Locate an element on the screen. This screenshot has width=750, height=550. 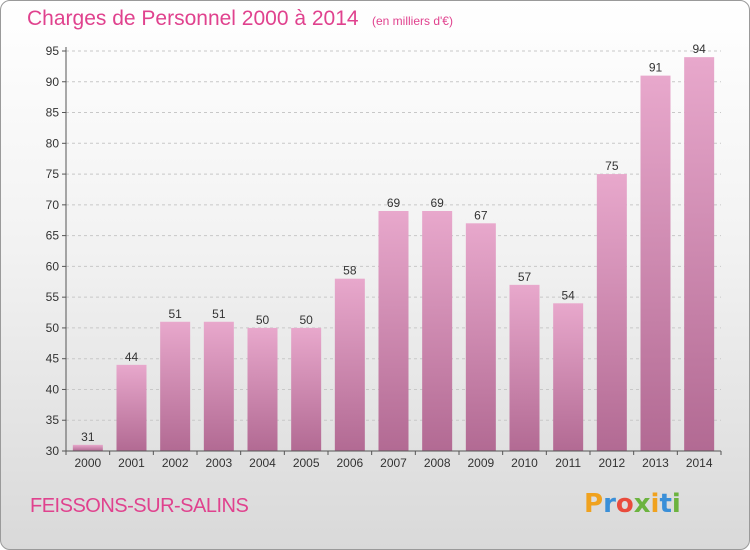
data-label: 58 is located at coordinates (350, 271).